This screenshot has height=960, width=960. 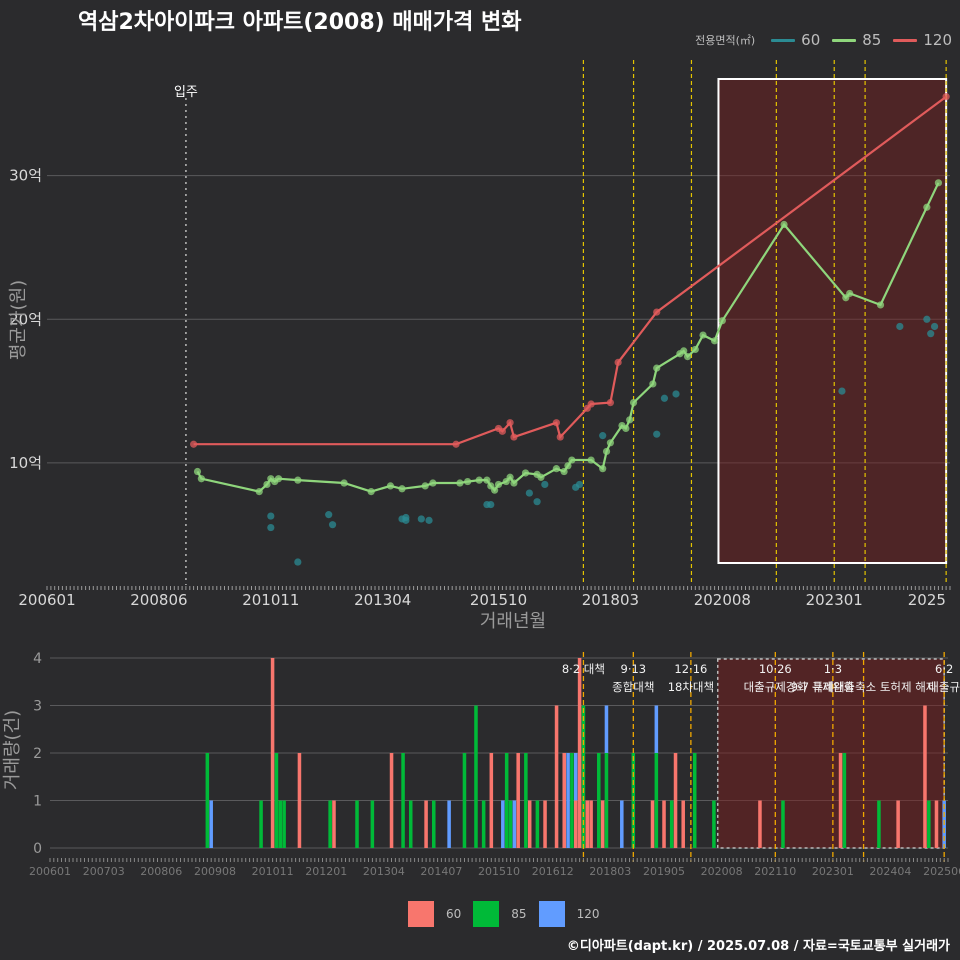 What do you see at coordinates (12, 750) in the screenshot?
I see `volume-y-axis-title: 거래량(건)` at bounding box center [12, 750].